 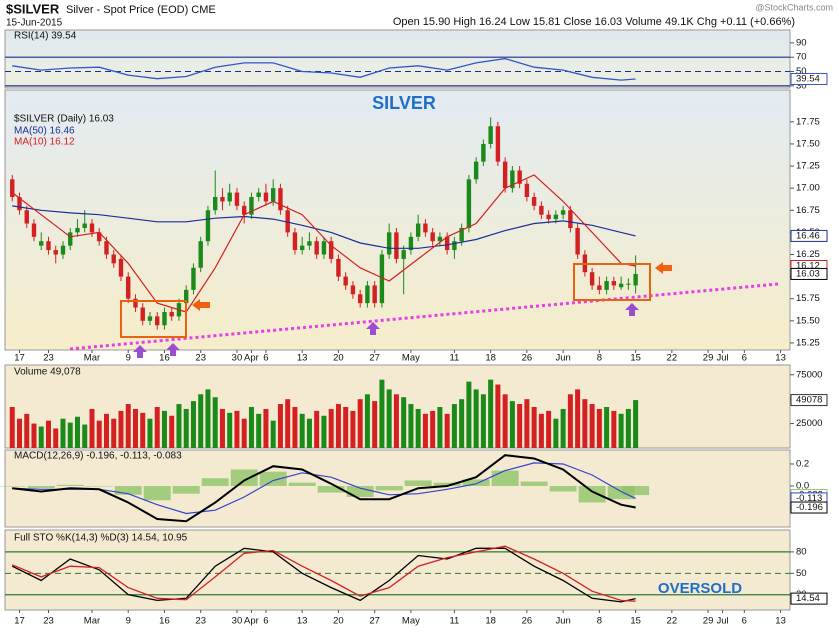 I want to click on value-tag-label: 16.12, so click(x=808, y=266).